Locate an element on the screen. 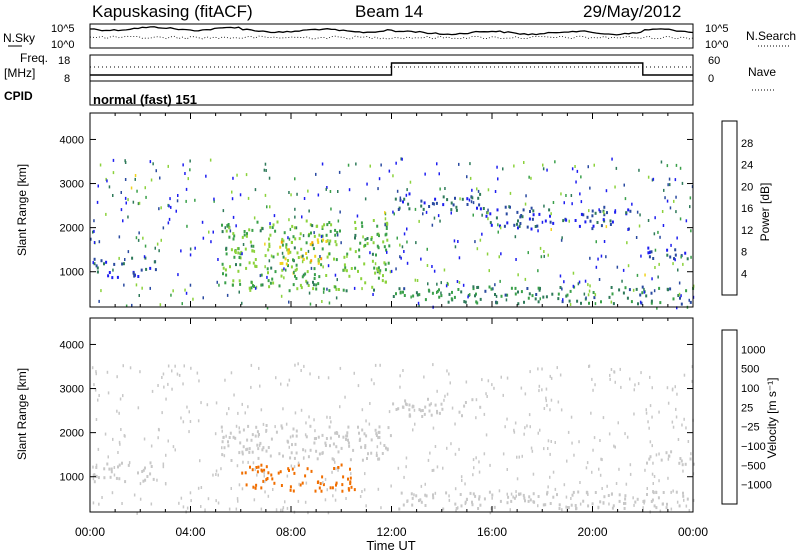 The height and width of the screenshot is (554, 800). colorbar-tick-label: 16 is located at coordinates (747, 209).